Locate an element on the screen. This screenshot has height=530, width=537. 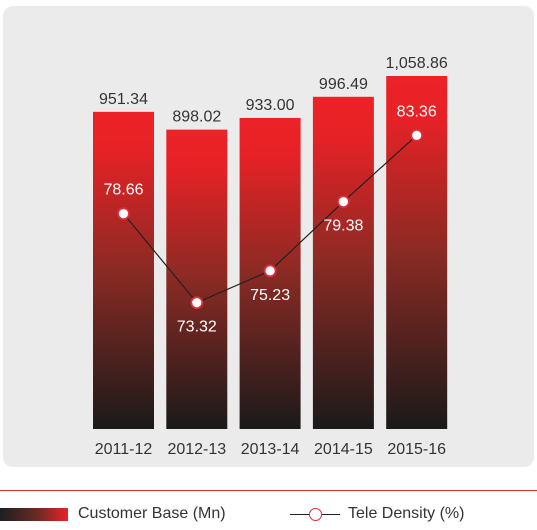
x-tick-label: 2015-16 is located at coordinates (416, 449).